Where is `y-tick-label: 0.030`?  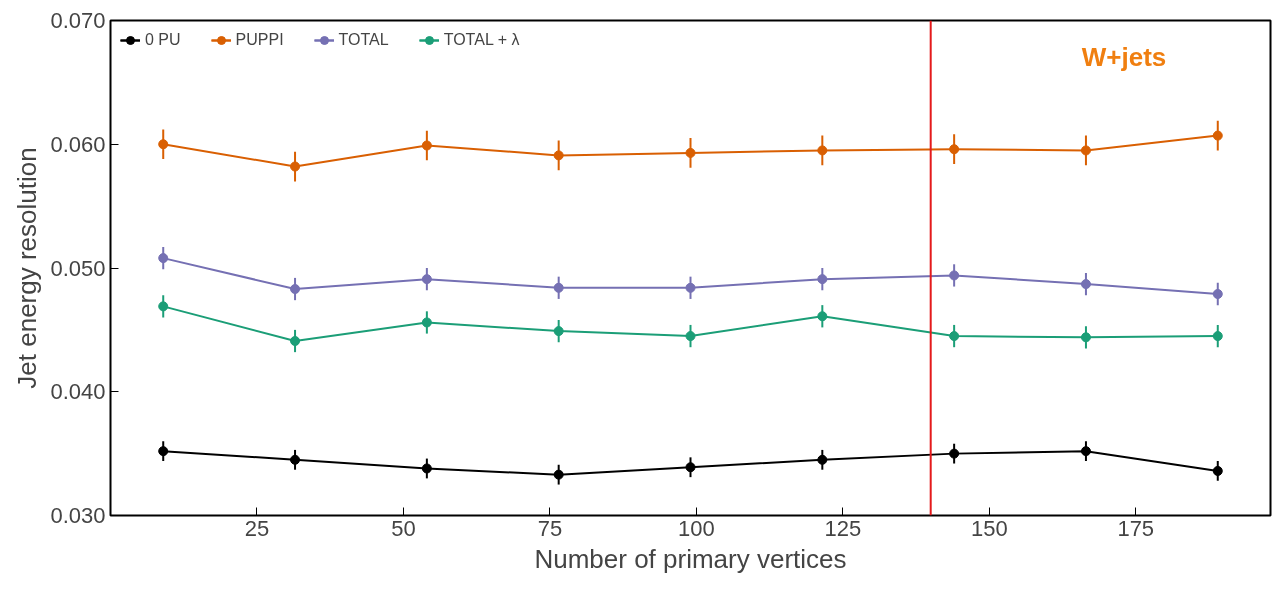 y-tick-label: 0.030 is located at coordinates (78, 515).